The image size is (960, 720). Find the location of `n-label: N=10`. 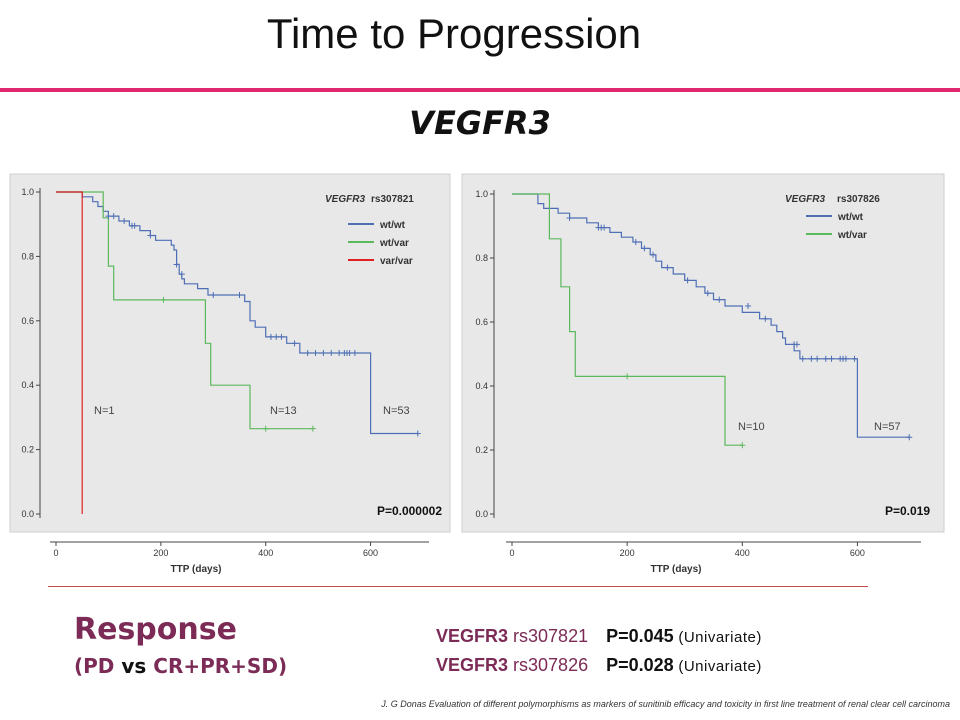

n-label: N=10 is located at coordinates (751, 427).